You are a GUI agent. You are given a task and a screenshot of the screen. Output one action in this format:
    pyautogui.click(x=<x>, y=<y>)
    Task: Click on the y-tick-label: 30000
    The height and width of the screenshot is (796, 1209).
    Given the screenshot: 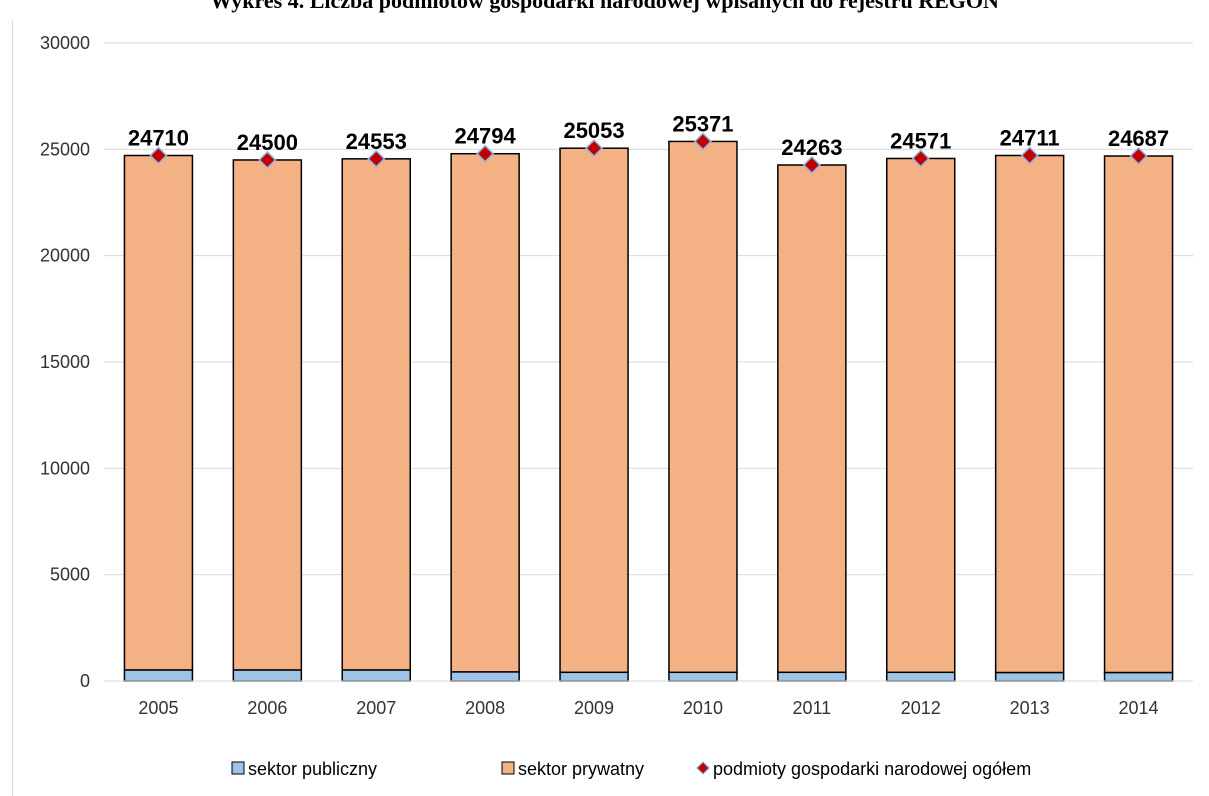 What is the action you would take?
    pyautogui.click(x=65, y=43)
    